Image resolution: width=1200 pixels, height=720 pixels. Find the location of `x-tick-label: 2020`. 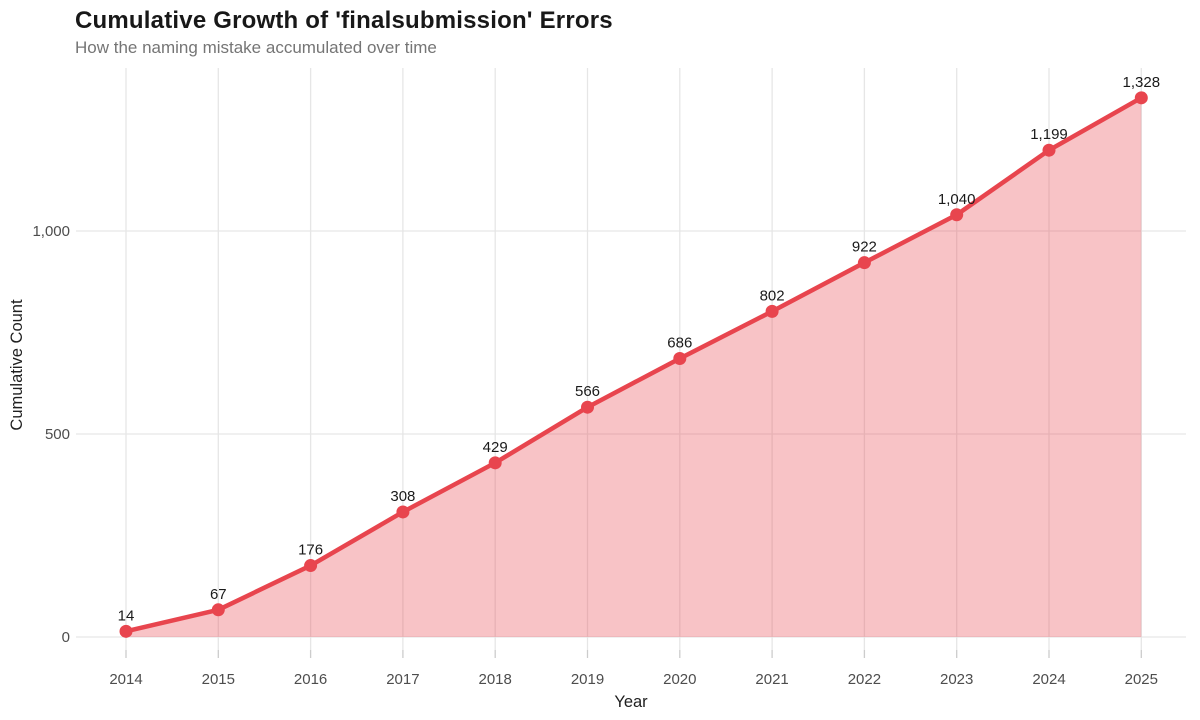

x-tick-label: 2020 is located at coordinates (679, 679).